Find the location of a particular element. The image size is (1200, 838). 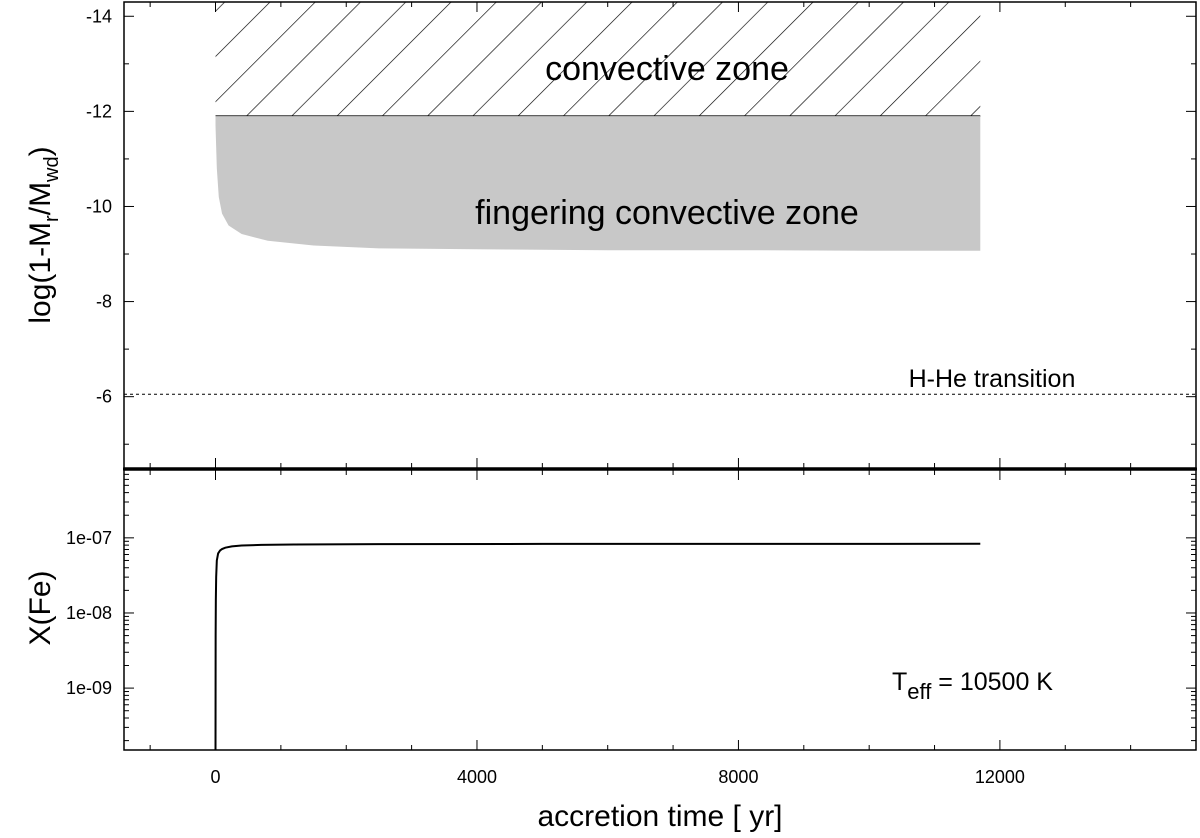

fingering-zone-area is located at coordinates (598, 183).